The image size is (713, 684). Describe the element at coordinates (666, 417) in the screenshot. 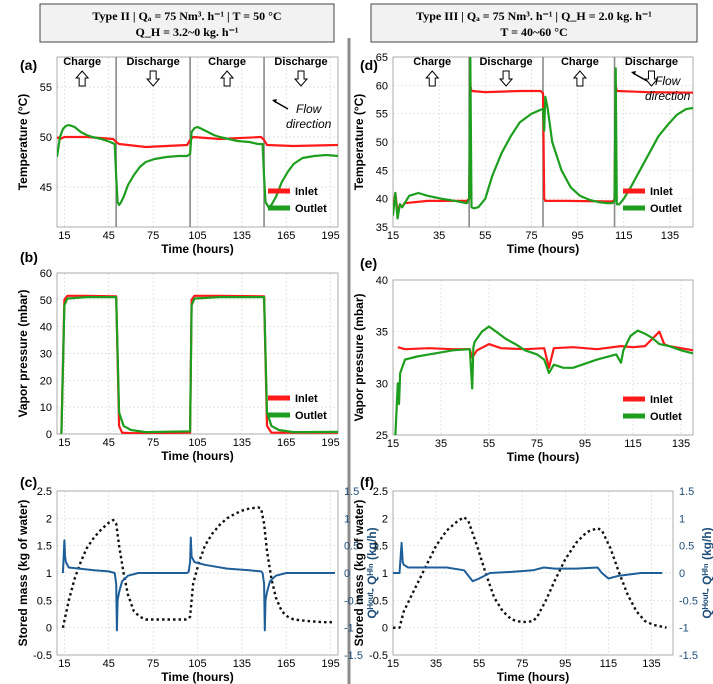

I see `legend-label: Outlet` at that location.